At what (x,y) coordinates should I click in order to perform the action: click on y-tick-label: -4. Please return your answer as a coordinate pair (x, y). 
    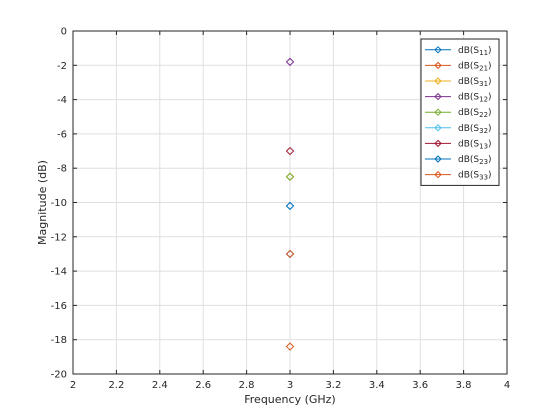
    Looking at the image, I should click on (62, 100).